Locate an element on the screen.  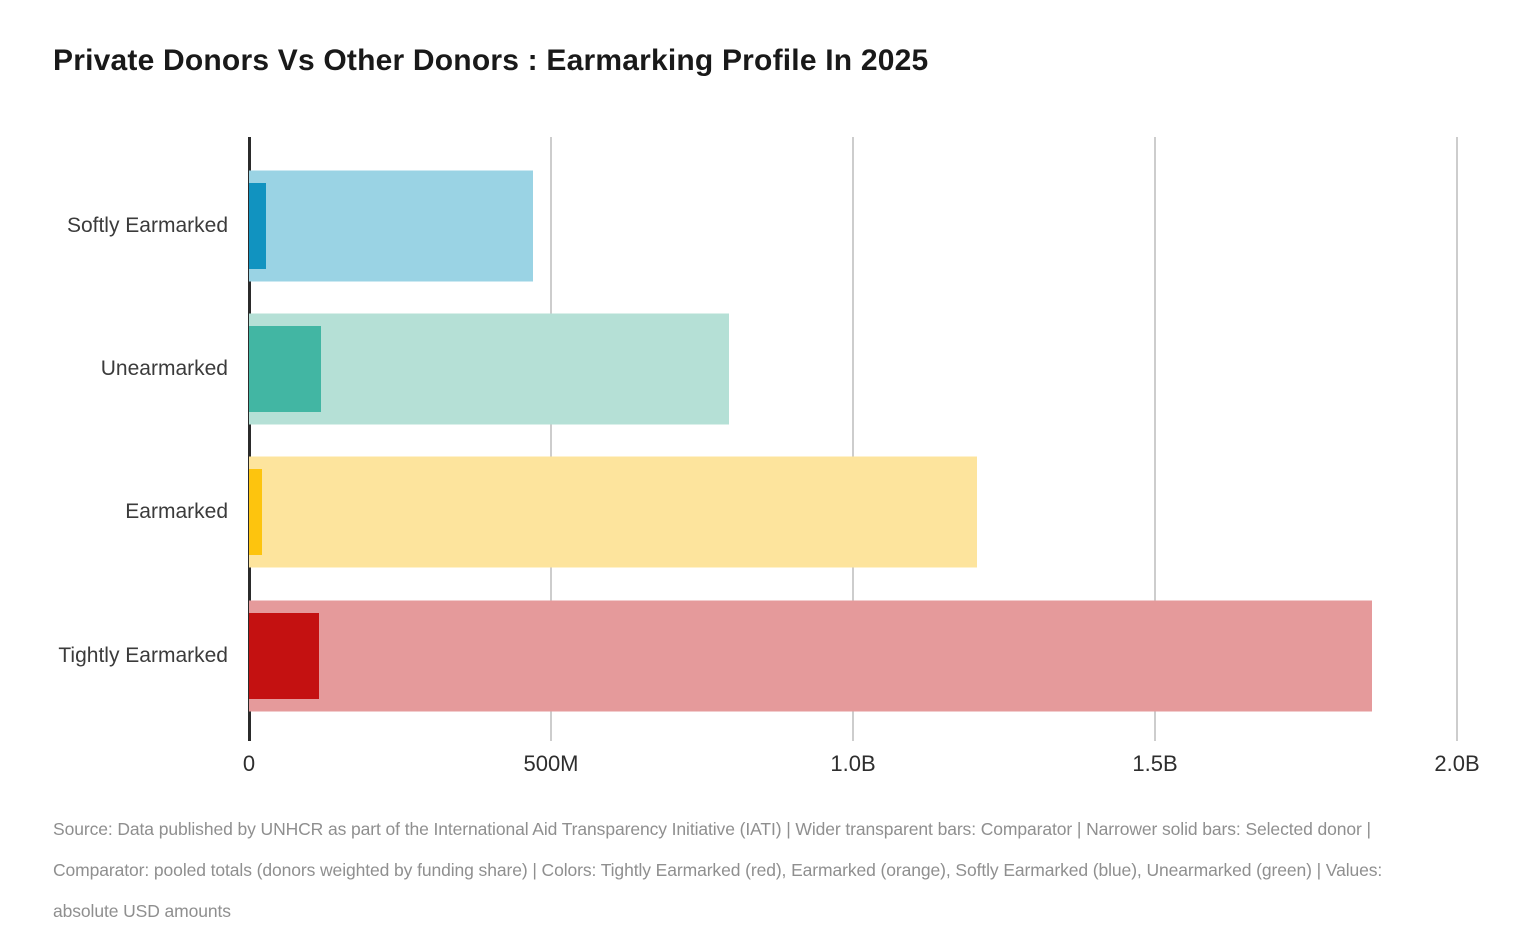
chart-row: Earmarked is located at coordinates (791, 512).